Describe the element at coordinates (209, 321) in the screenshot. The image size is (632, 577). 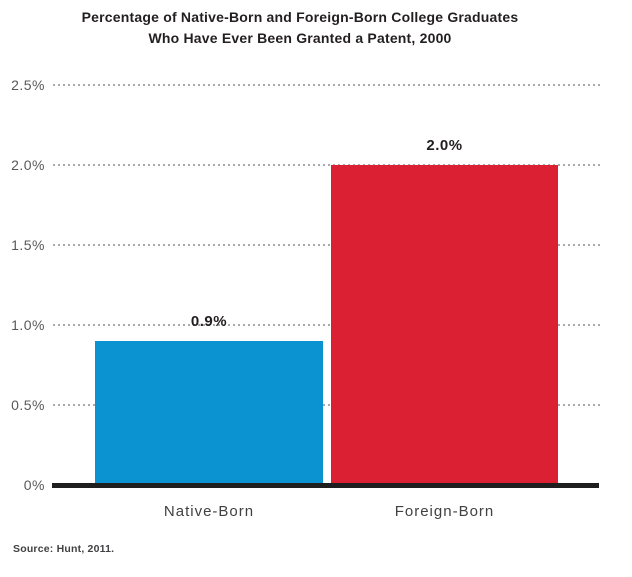
I see `bar-value-label-native-born: 0.9%` at that location.